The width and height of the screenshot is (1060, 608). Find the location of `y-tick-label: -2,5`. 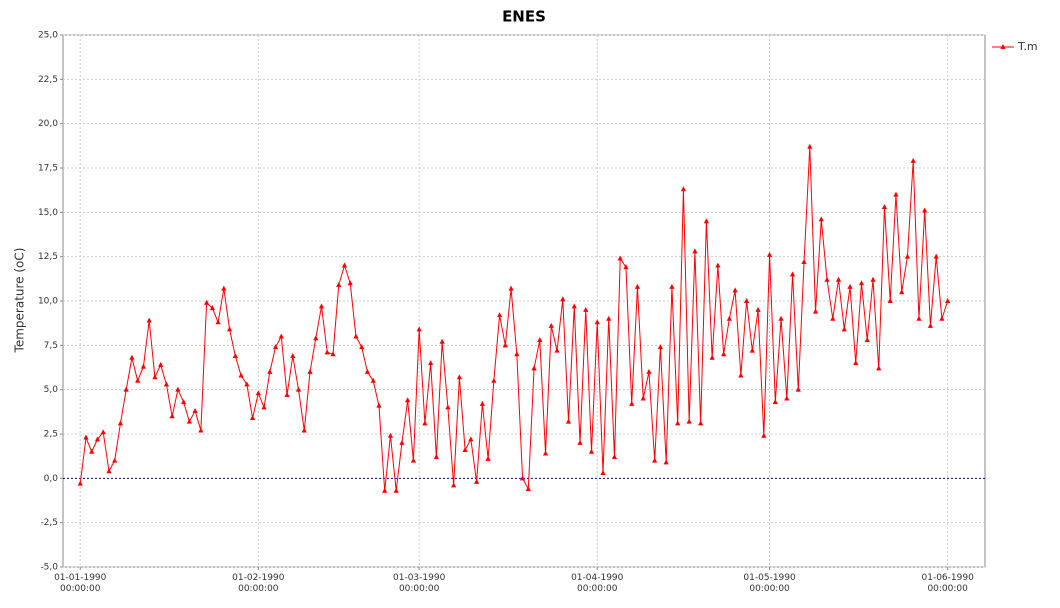

y-tick-label: -2,5 is located at coordinates (49, 523).